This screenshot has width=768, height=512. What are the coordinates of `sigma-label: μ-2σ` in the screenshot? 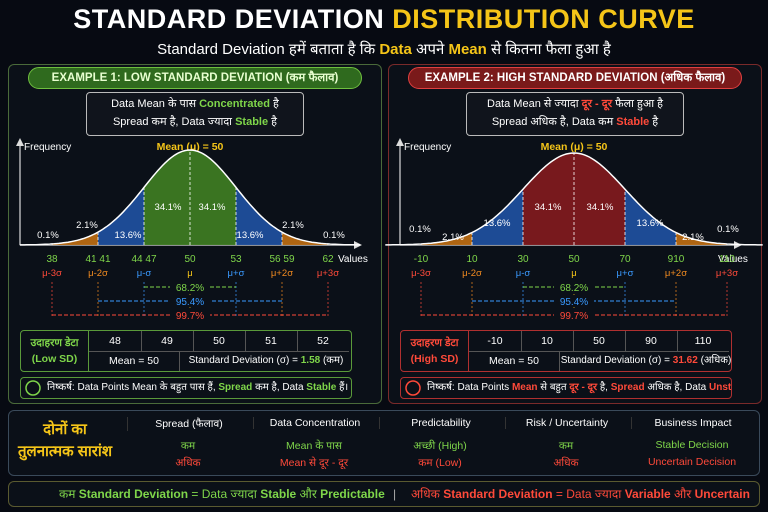 It's located at (98, 273).